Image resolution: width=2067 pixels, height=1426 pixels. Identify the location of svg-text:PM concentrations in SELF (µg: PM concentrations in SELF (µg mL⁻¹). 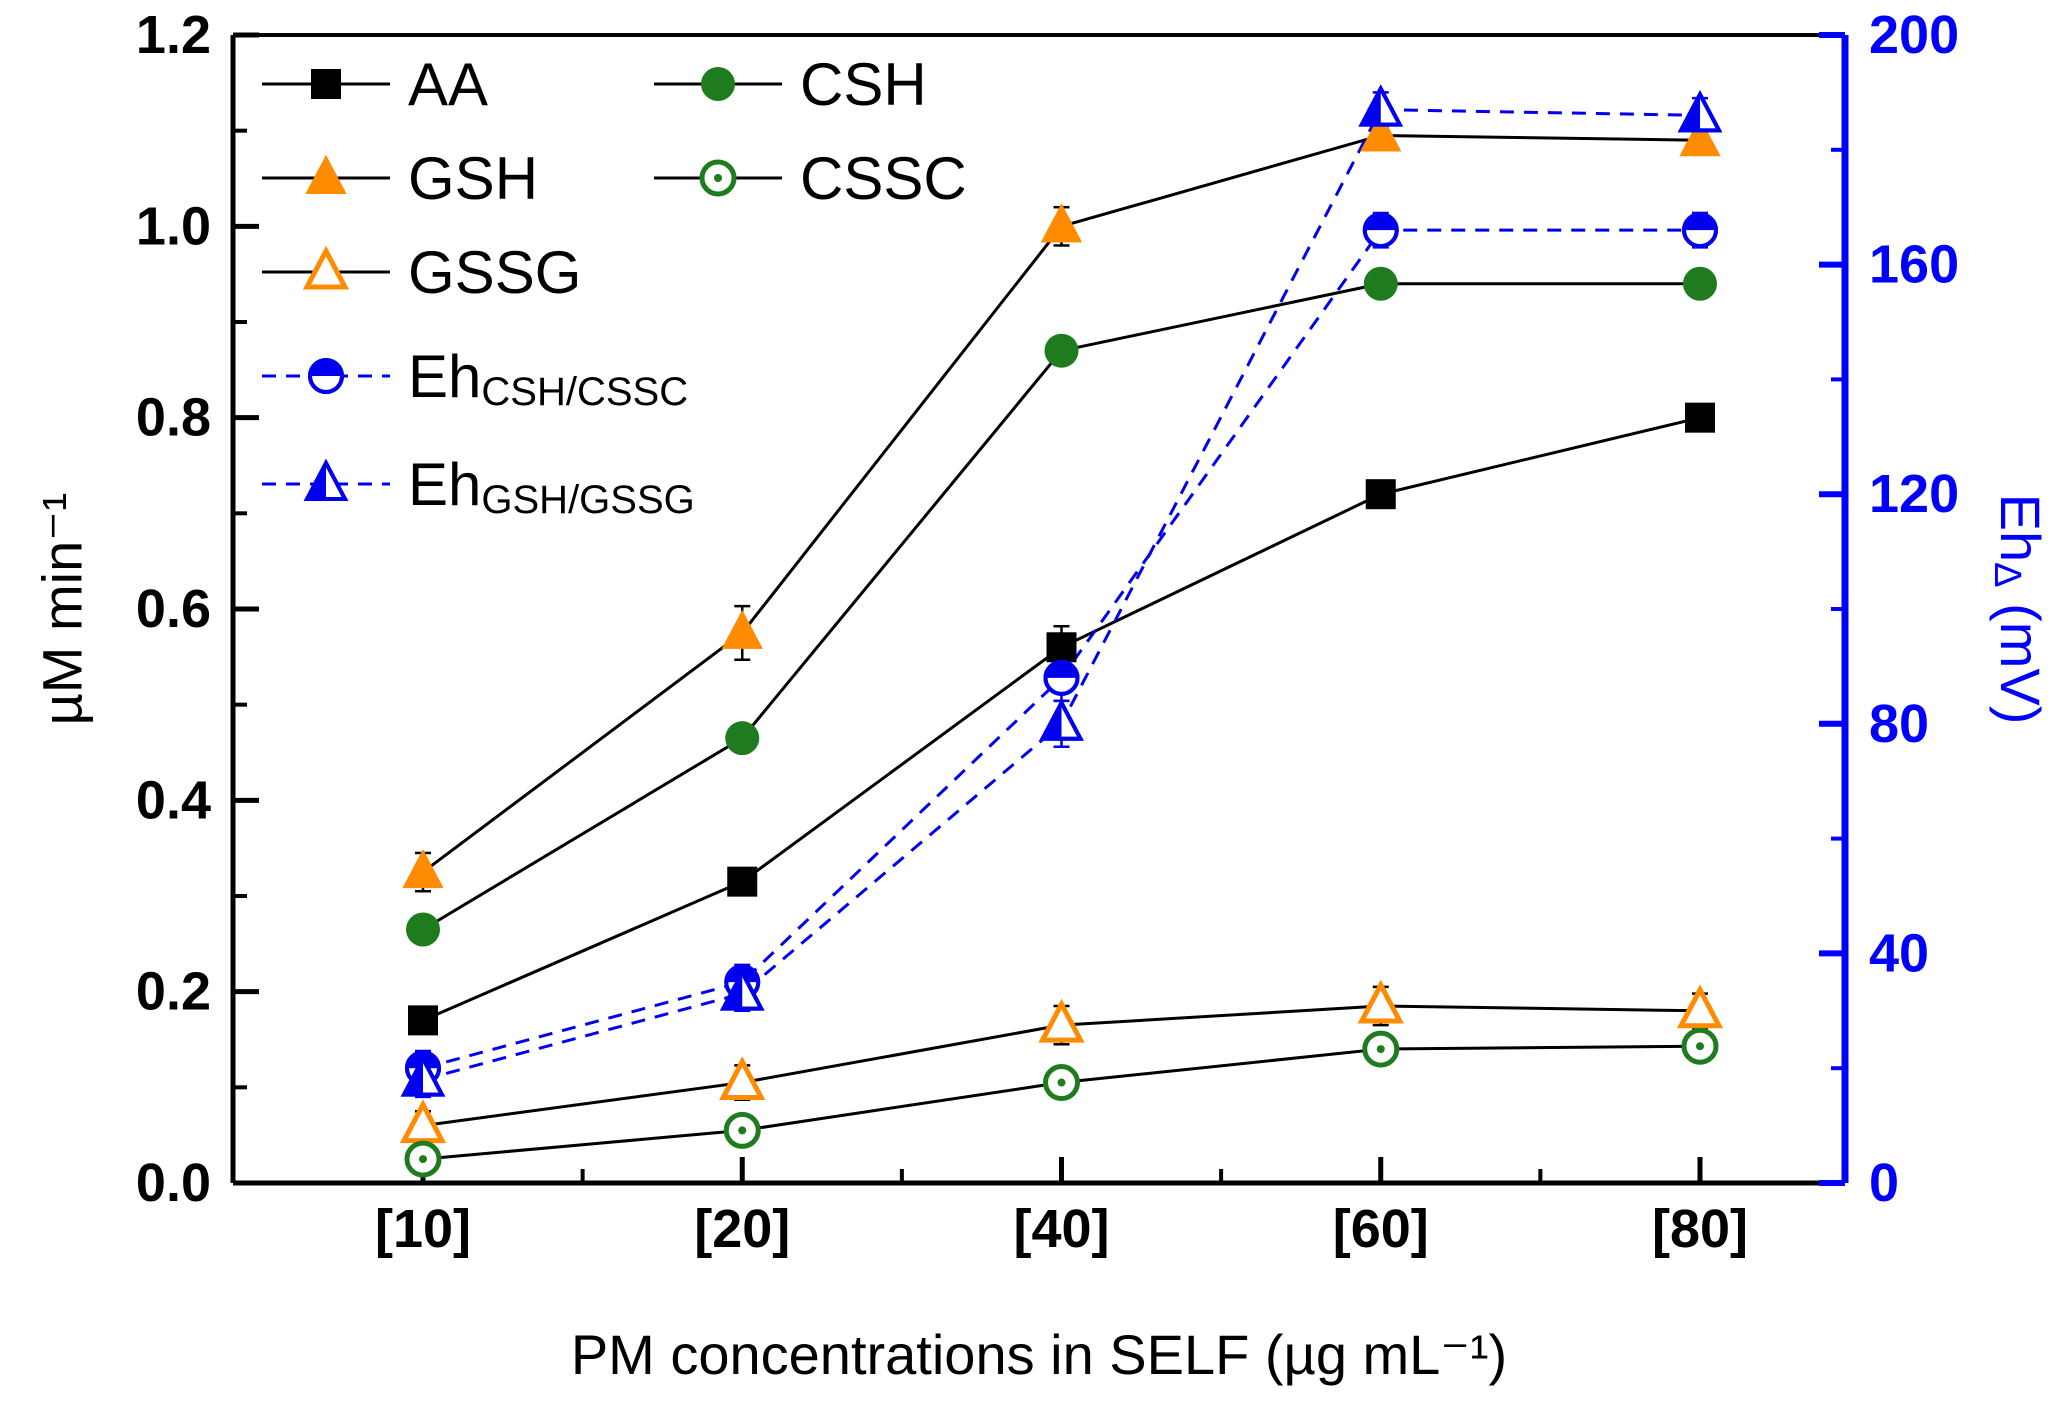
(1039, 1354).